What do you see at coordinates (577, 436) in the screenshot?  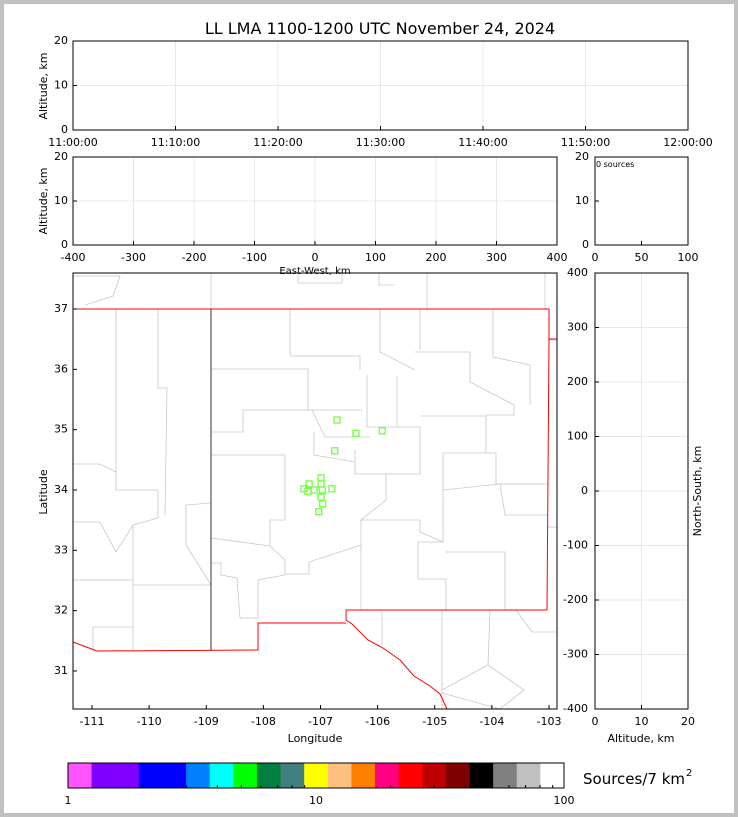 I see `y-tick-label: 100` at bounding box center [577, 436].